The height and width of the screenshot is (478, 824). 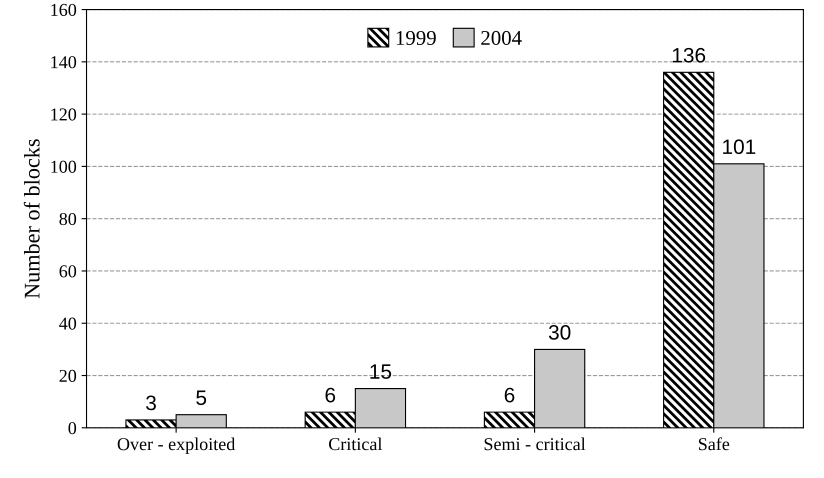 What do you see at coordinates (67, 324) in the screenshot?
I see `y-tick-label: 40` at bounding box center [67, 324].